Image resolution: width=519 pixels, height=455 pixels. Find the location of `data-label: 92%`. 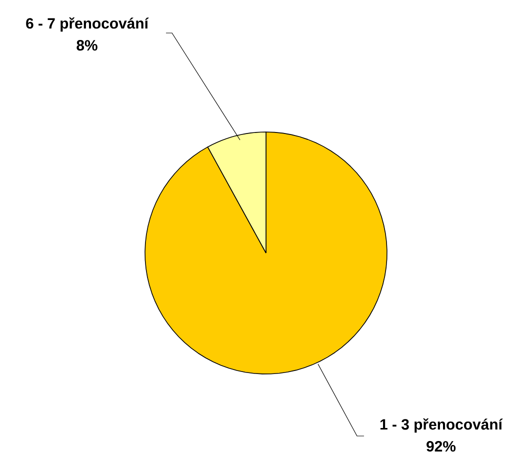

data-label: 92% is located at coordinates (441, 446).